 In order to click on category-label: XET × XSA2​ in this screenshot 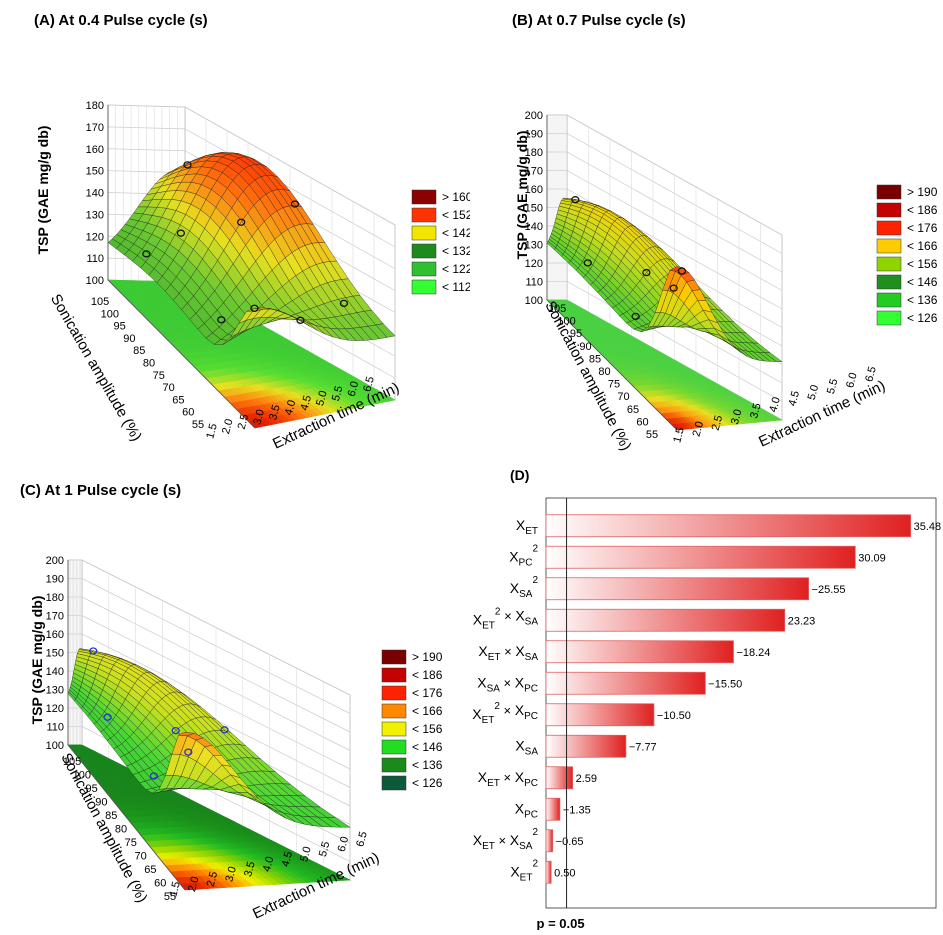, I will do `click(506, 839)`.